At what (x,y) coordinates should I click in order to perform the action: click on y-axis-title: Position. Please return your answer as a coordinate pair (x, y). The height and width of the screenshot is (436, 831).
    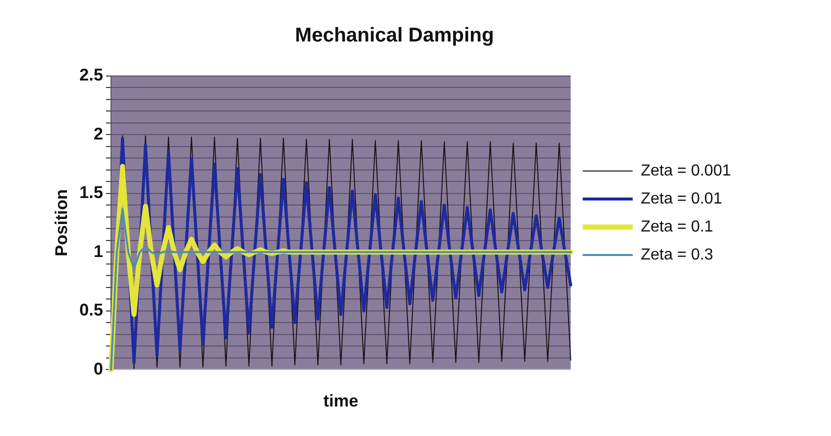
    Looking at the image, I should click on (61, 222).